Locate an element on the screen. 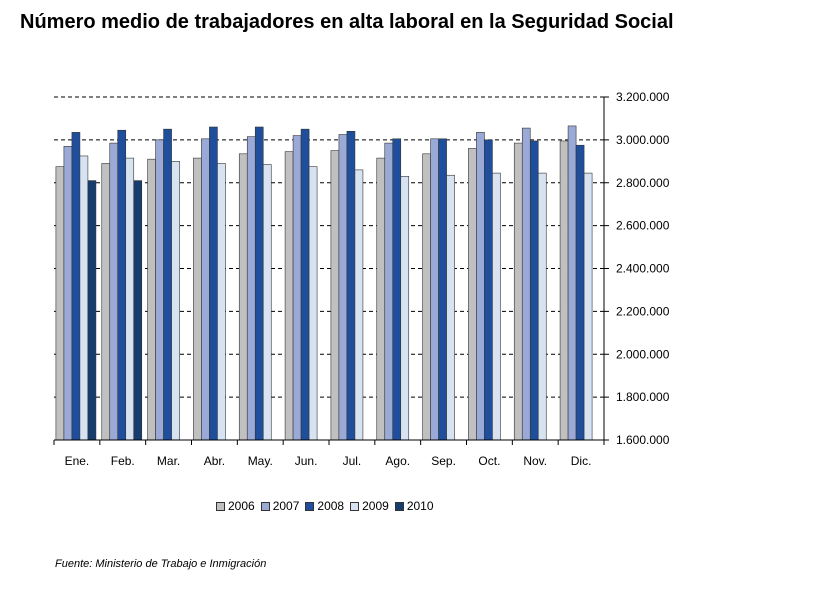  y-tick-label: 3.000.000 is located at coordinates (643, 140).